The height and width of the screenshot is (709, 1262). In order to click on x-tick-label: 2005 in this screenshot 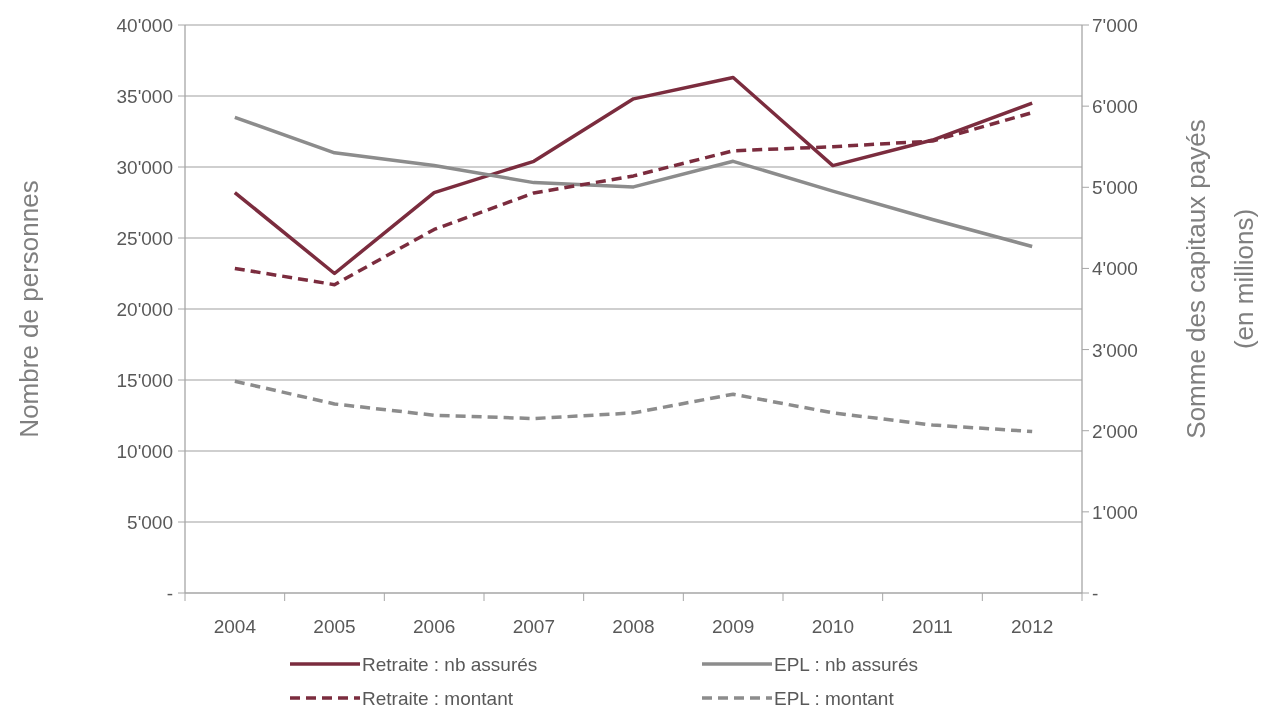, I will do `click(334, 626)`.